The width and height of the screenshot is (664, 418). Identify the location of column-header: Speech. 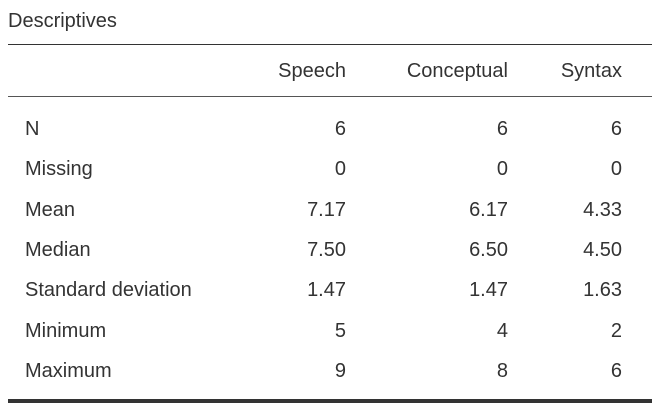
(312, 71).